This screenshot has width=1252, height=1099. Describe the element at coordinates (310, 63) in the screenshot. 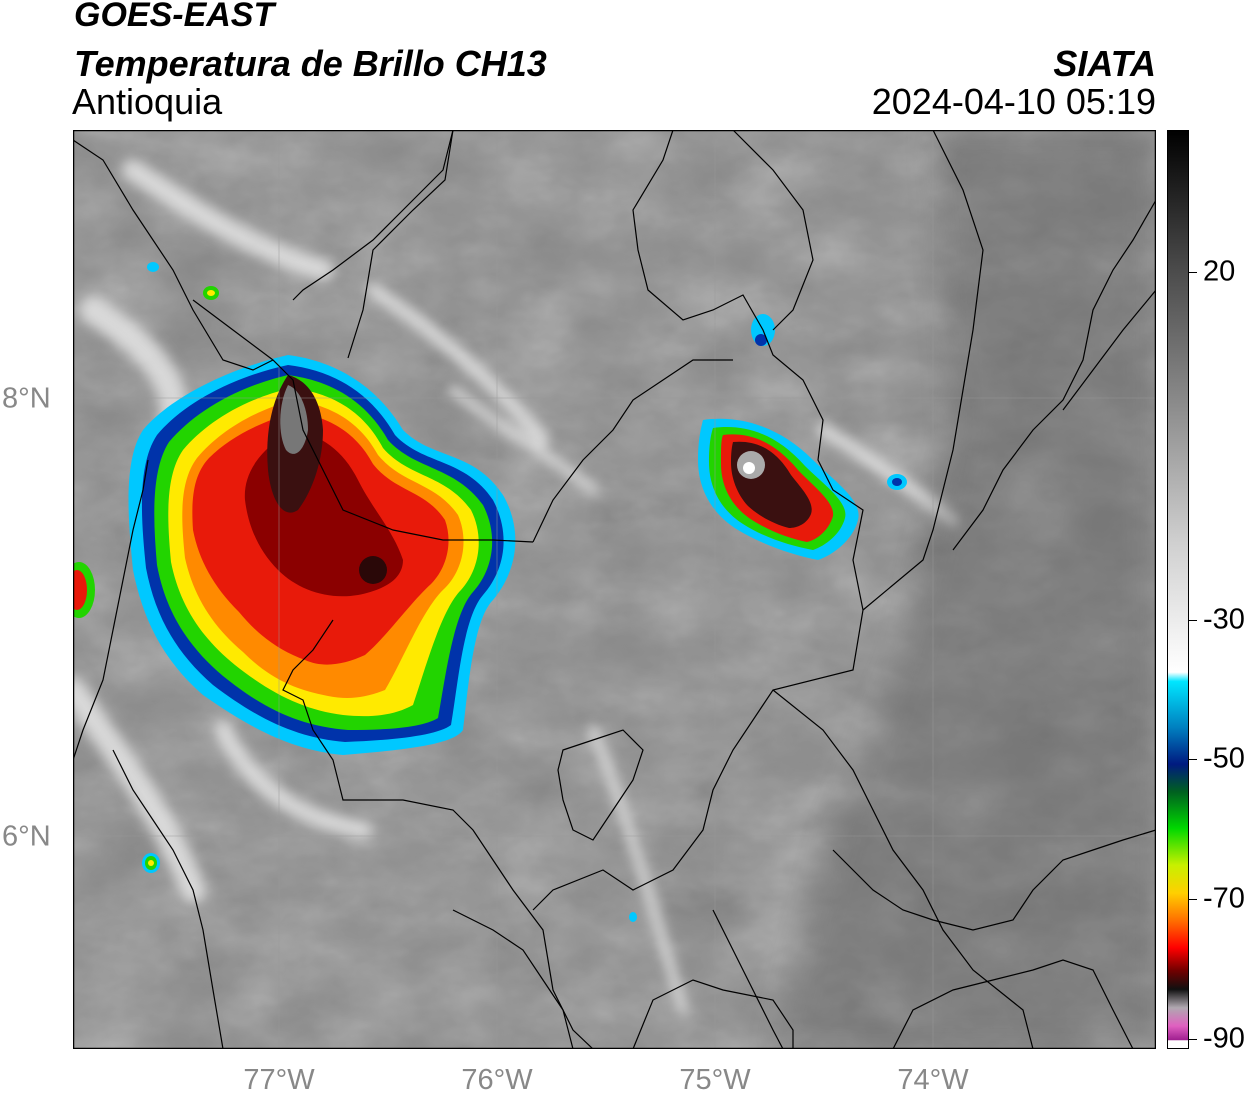

I see `product-title: Temperatura de Brillo CH13` at that location.